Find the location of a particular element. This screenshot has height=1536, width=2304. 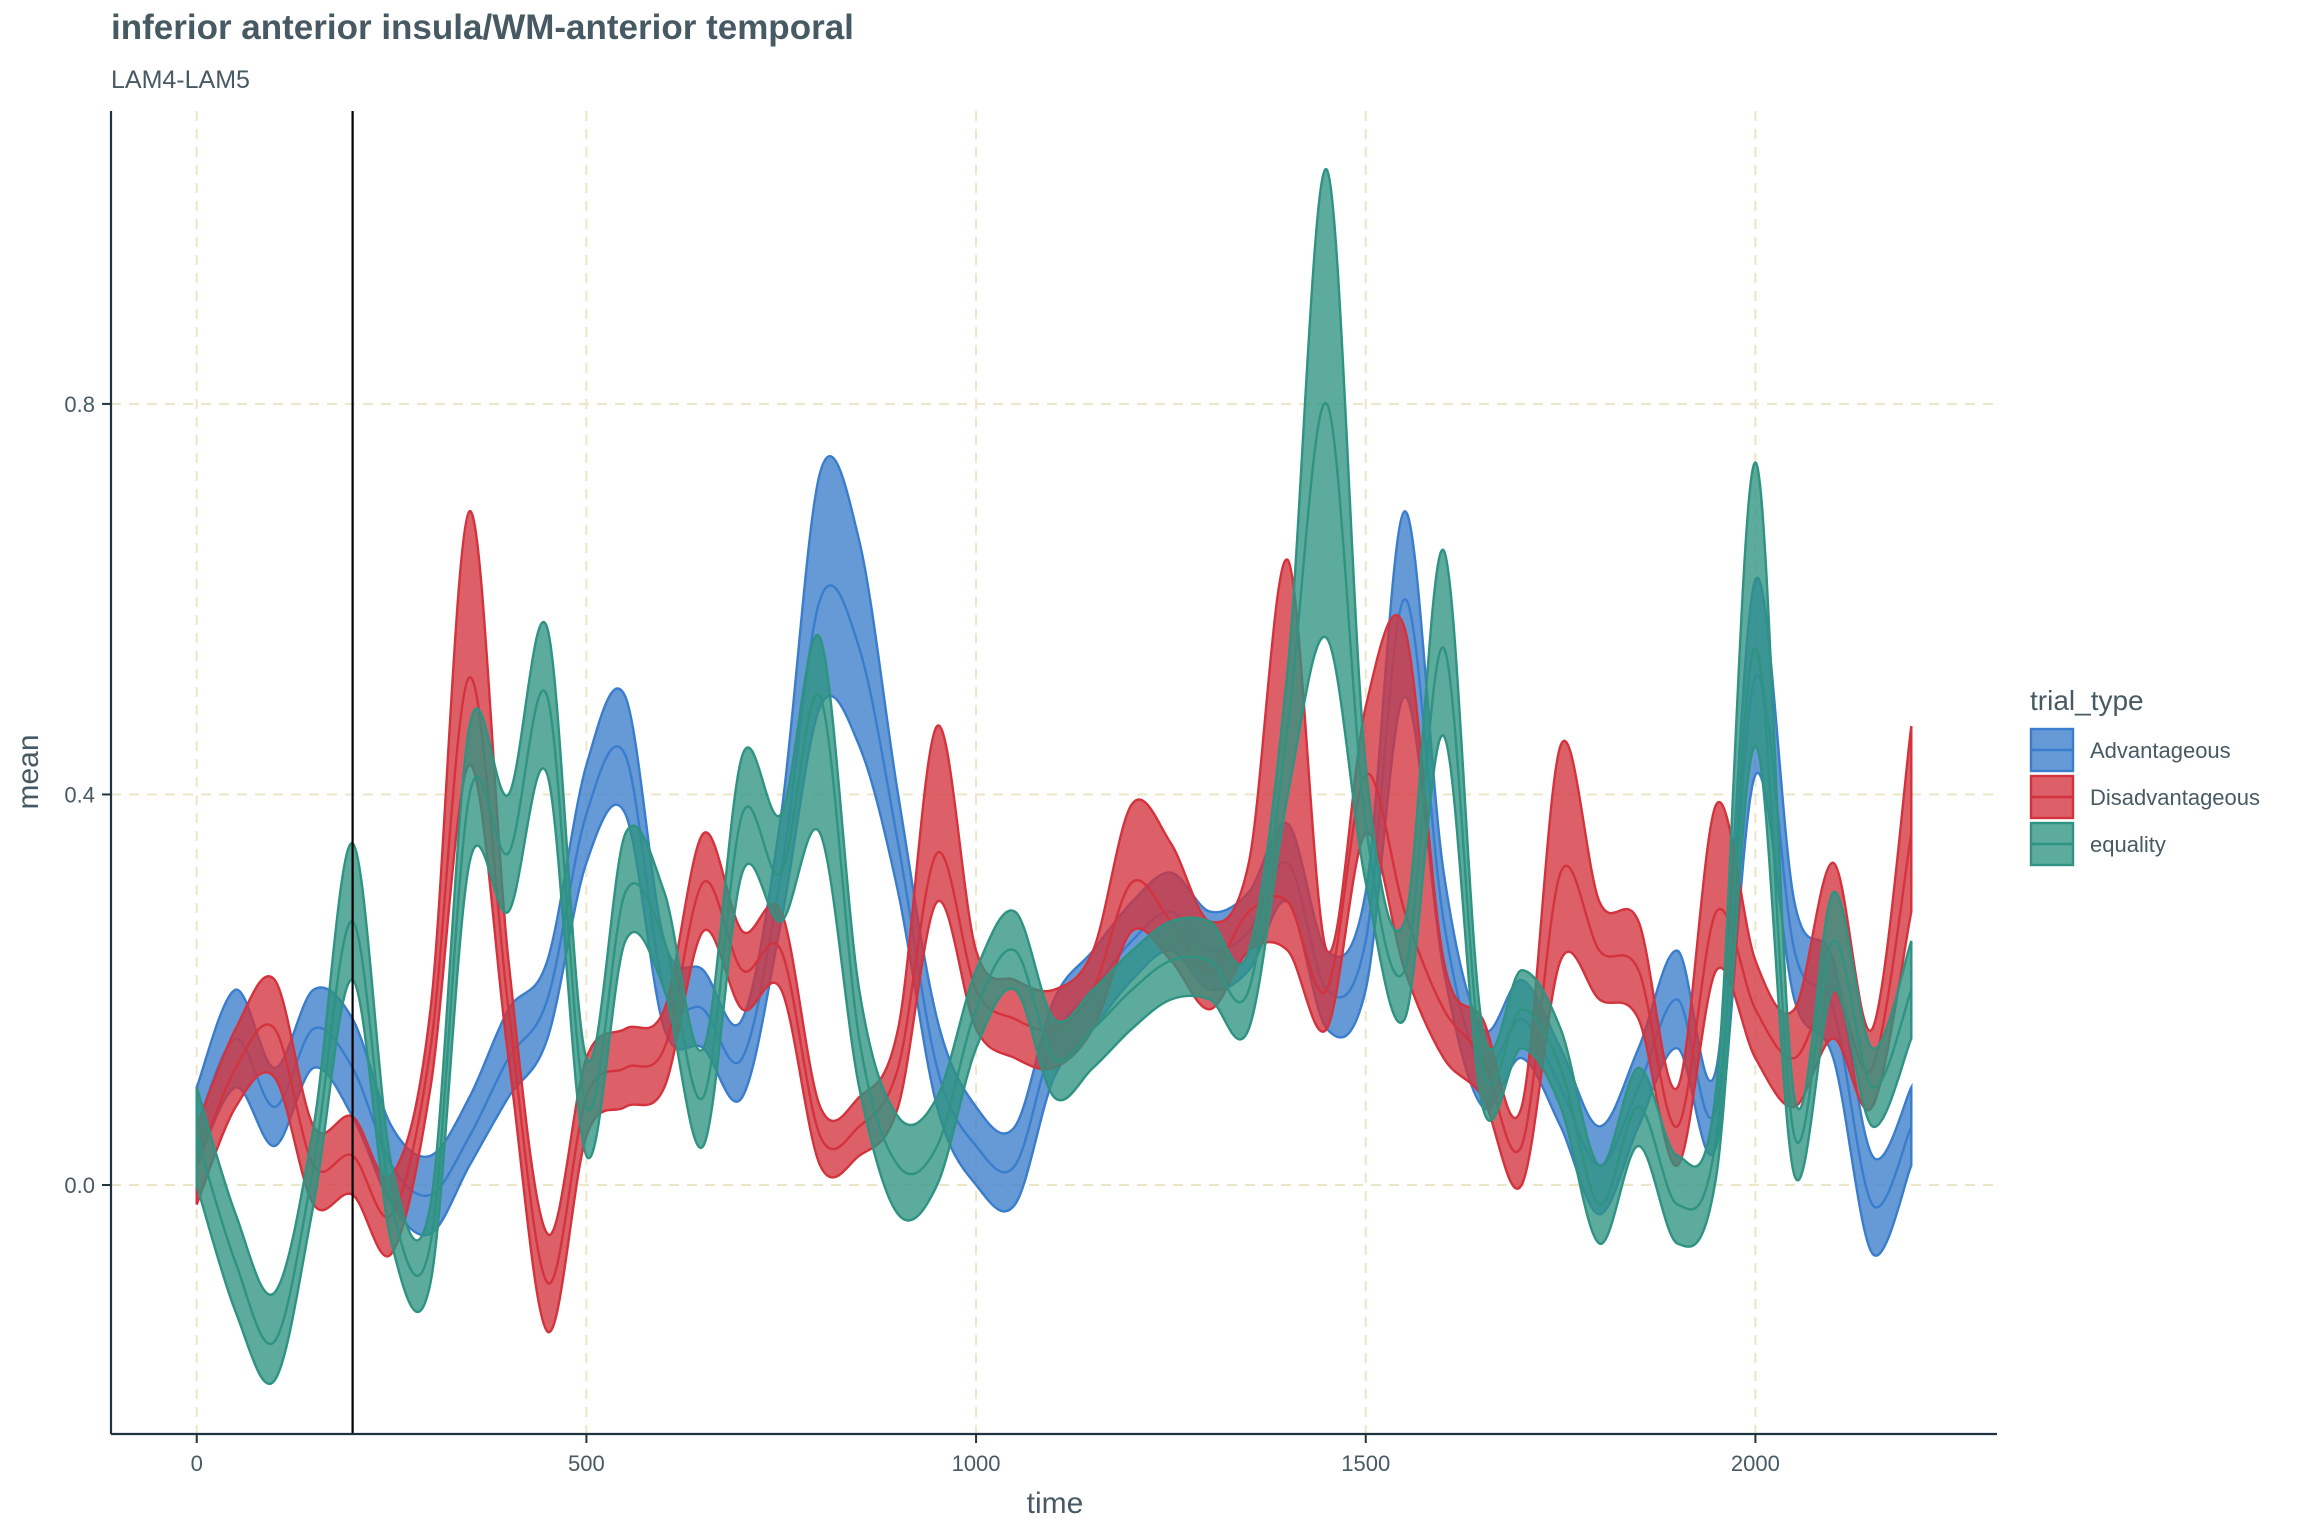

legend-item-equality: equality is located at coordinates (2097, 844).